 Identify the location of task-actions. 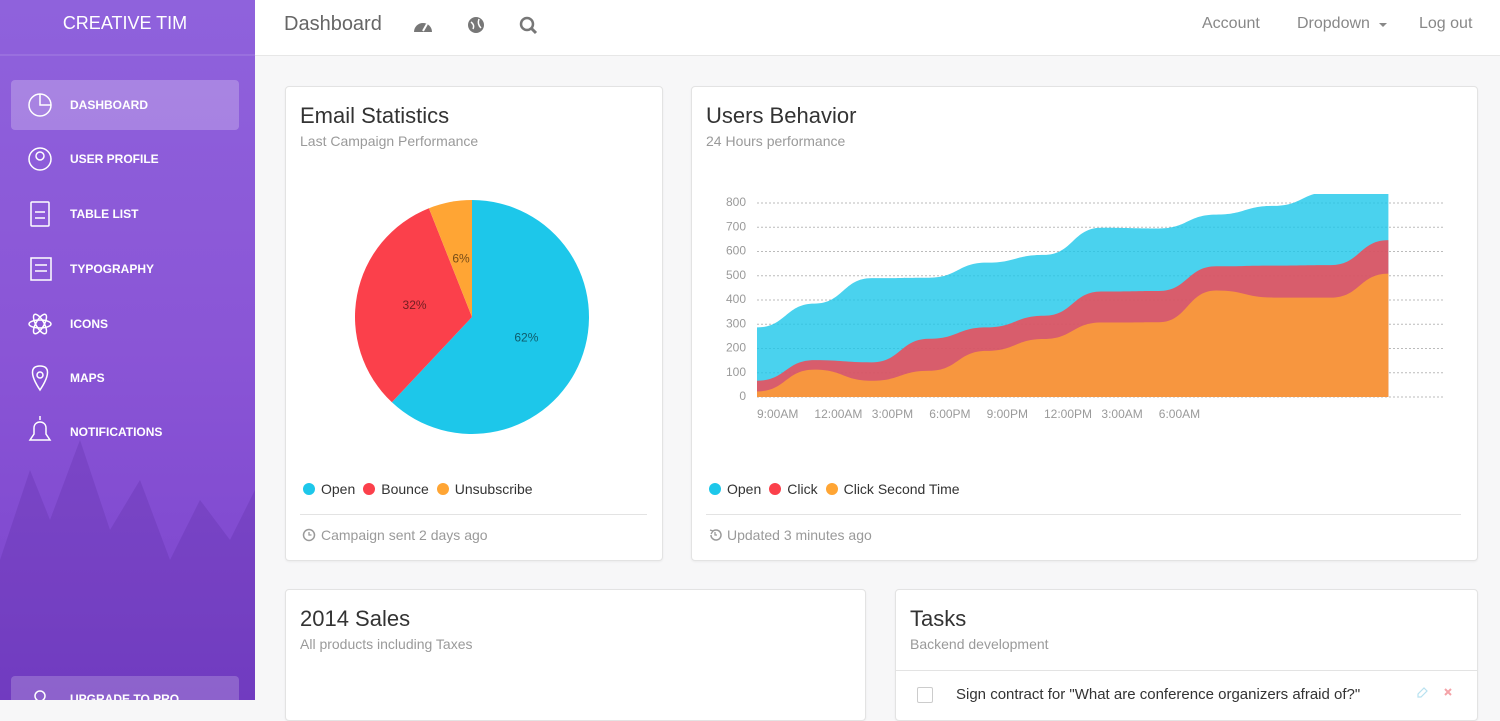
(1436, 693).